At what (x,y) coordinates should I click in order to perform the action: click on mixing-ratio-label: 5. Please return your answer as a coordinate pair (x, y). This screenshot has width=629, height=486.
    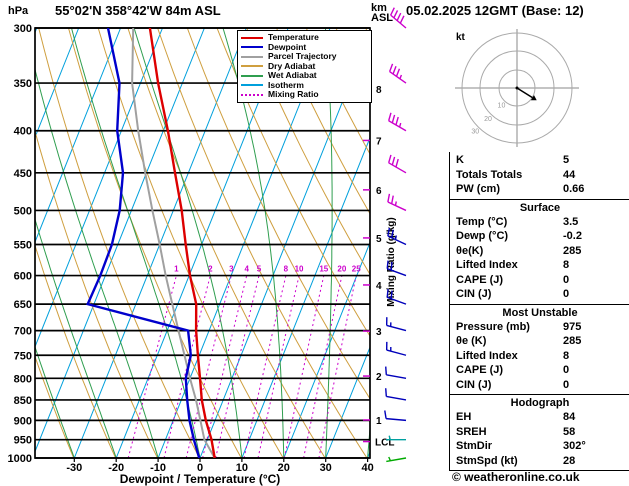
    Looking at the image, I should click on (259, 269).